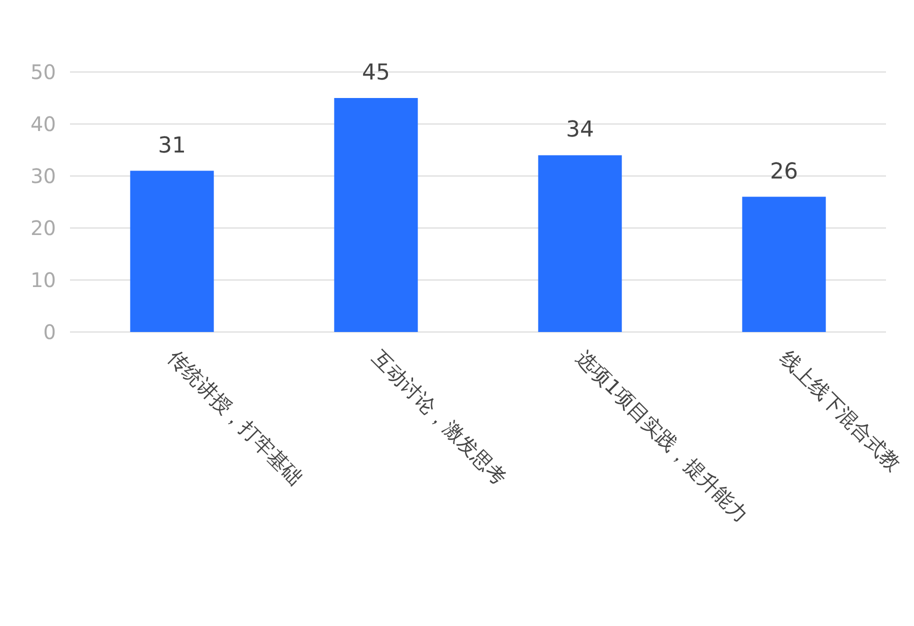 The image size is (914, 626). Describe the element at coordinates (49, 332) in the screenshot. I see `y-tick-label: 0` at that location.